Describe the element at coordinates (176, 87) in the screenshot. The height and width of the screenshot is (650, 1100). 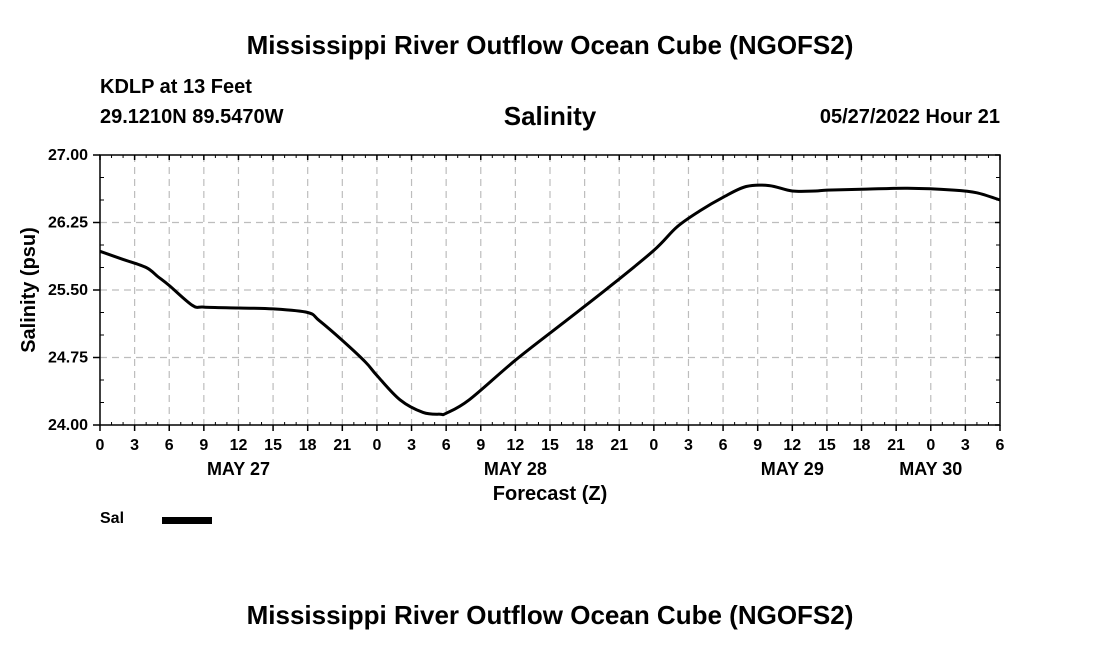
I see `station-label: KDLP at 13 Feet` at that location.